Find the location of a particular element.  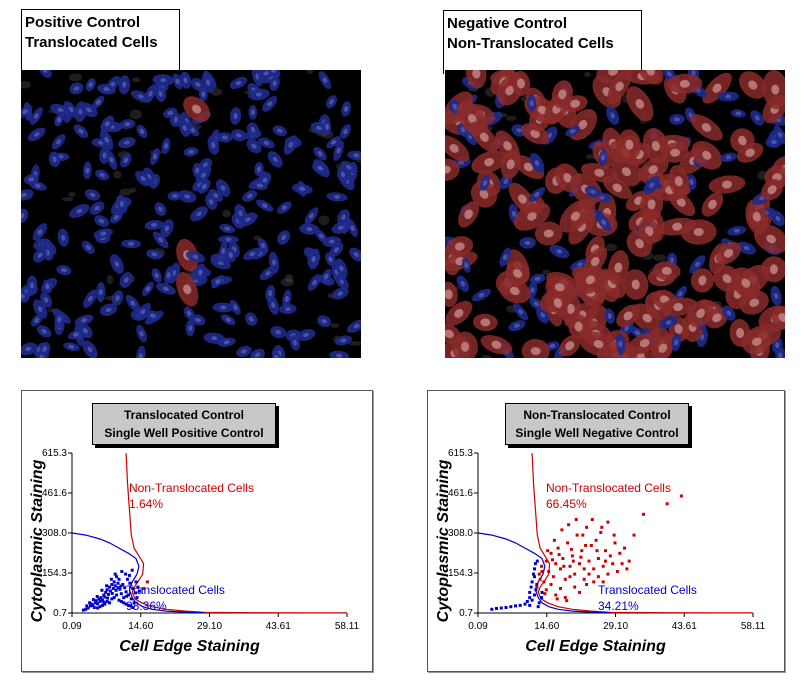

y-tick-label: 154.3 is located at coordinates (54, 573).